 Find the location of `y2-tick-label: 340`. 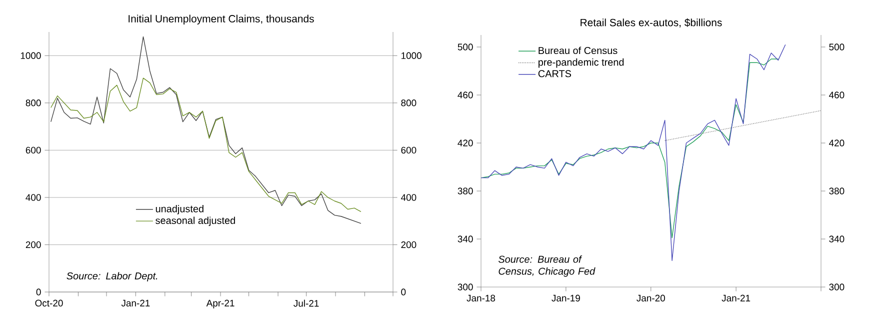

y2-tick-label: 340 is located at coordinates (836, 239).